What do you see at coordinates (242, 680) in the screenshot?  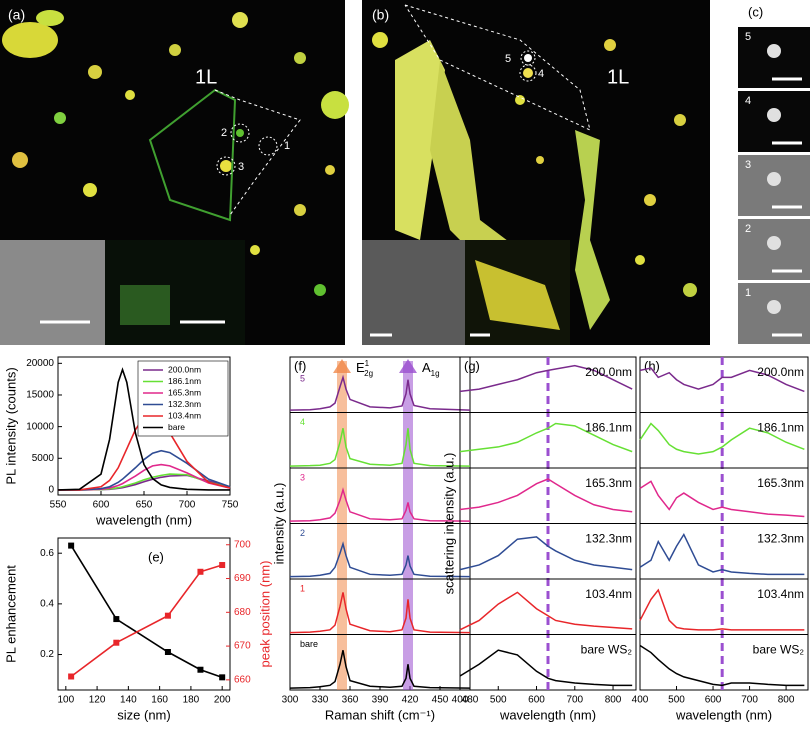 I see `y2-tick-label: 660` at bounding box center [242, 680].